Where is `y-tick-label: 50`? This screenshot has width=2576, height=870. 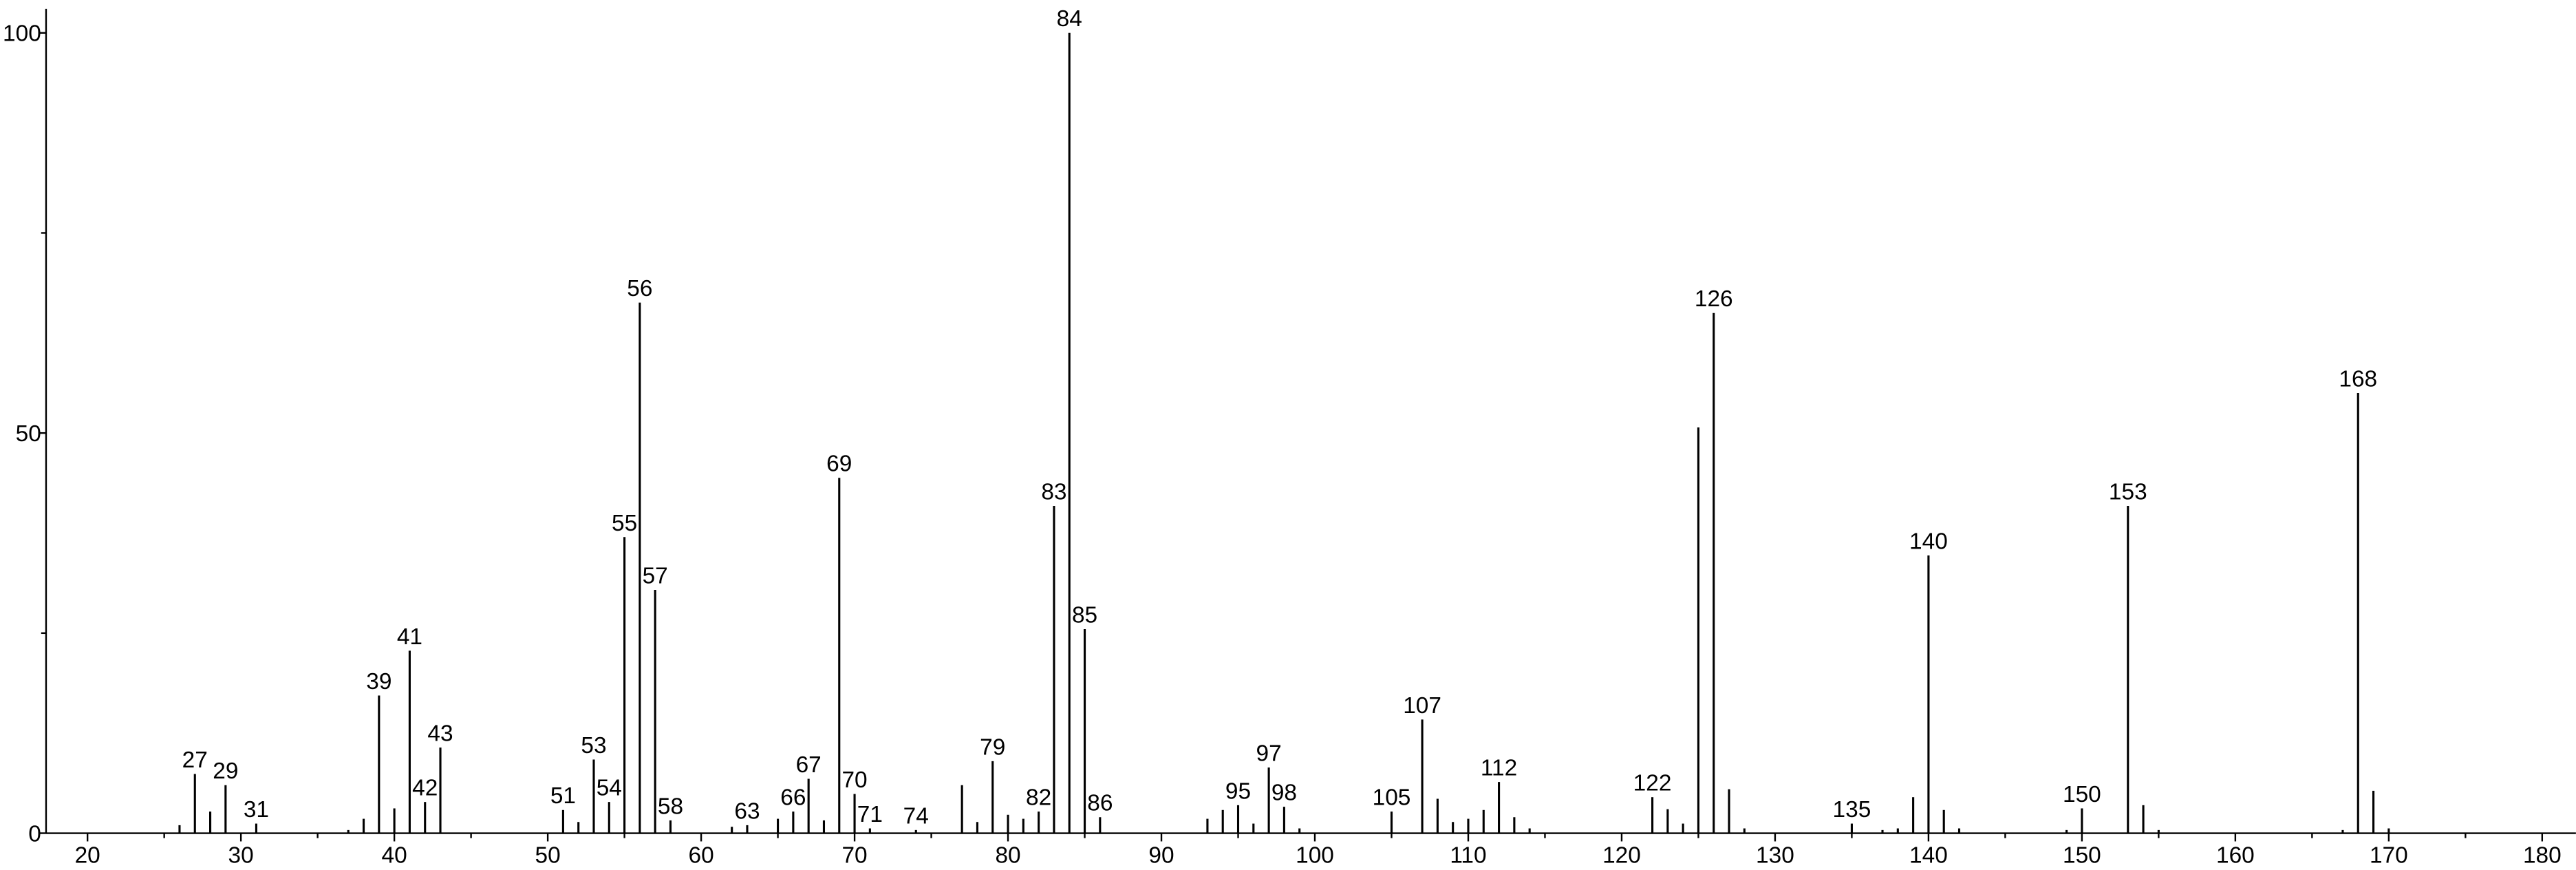 y-tick-label: 50 is located at coordinates (28, 434).